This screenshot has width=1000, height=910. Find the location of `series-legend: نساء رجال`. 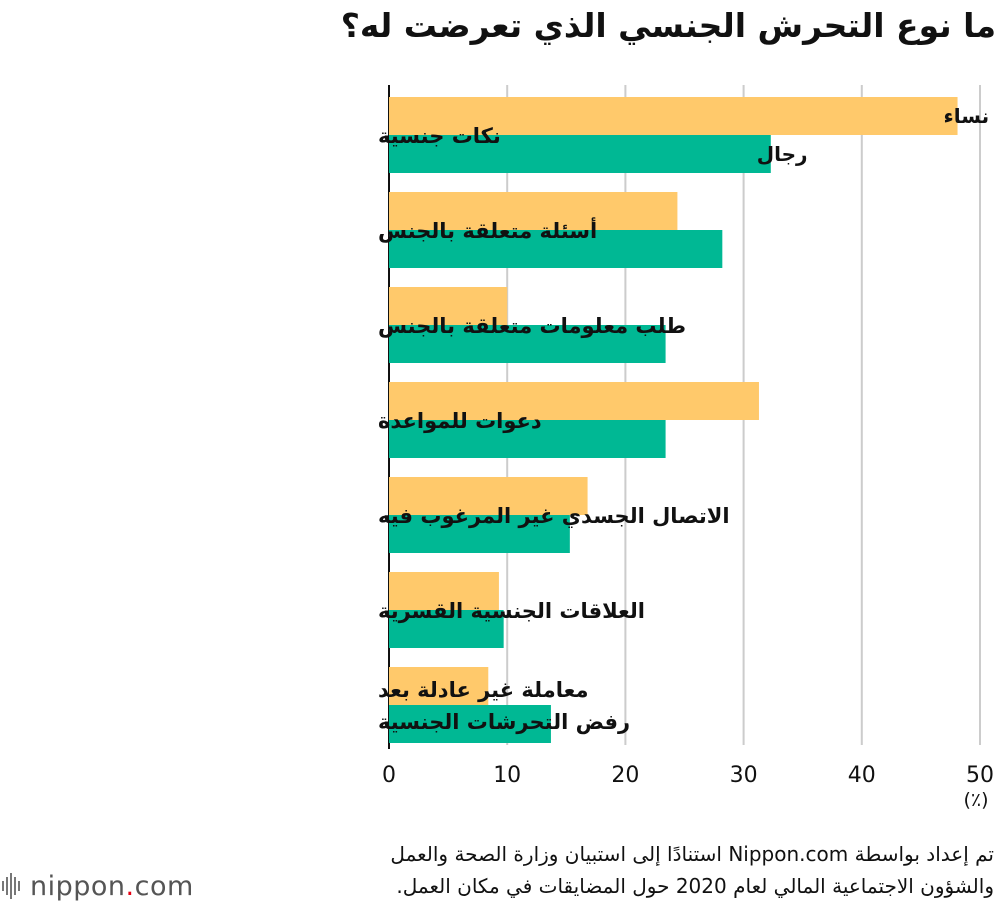

series-legend: نساء رجال is located at coordinates (873, 135).